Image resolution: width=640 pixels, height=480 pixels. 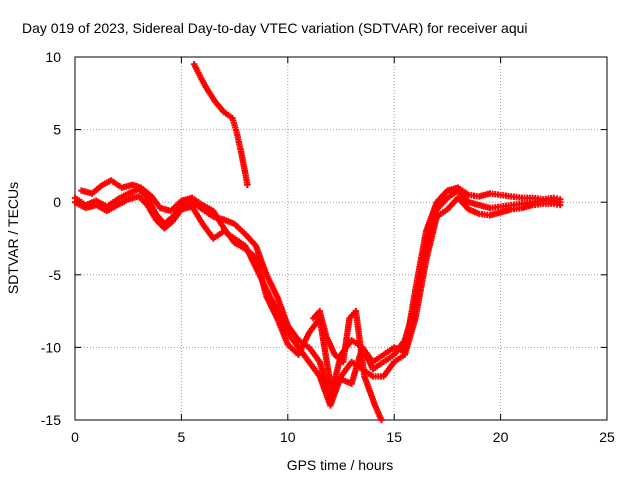 What do you see at coordinates (607, 437) in the screenshot?
I see `x-tick-label: 25` at bounding box center [607, 437].